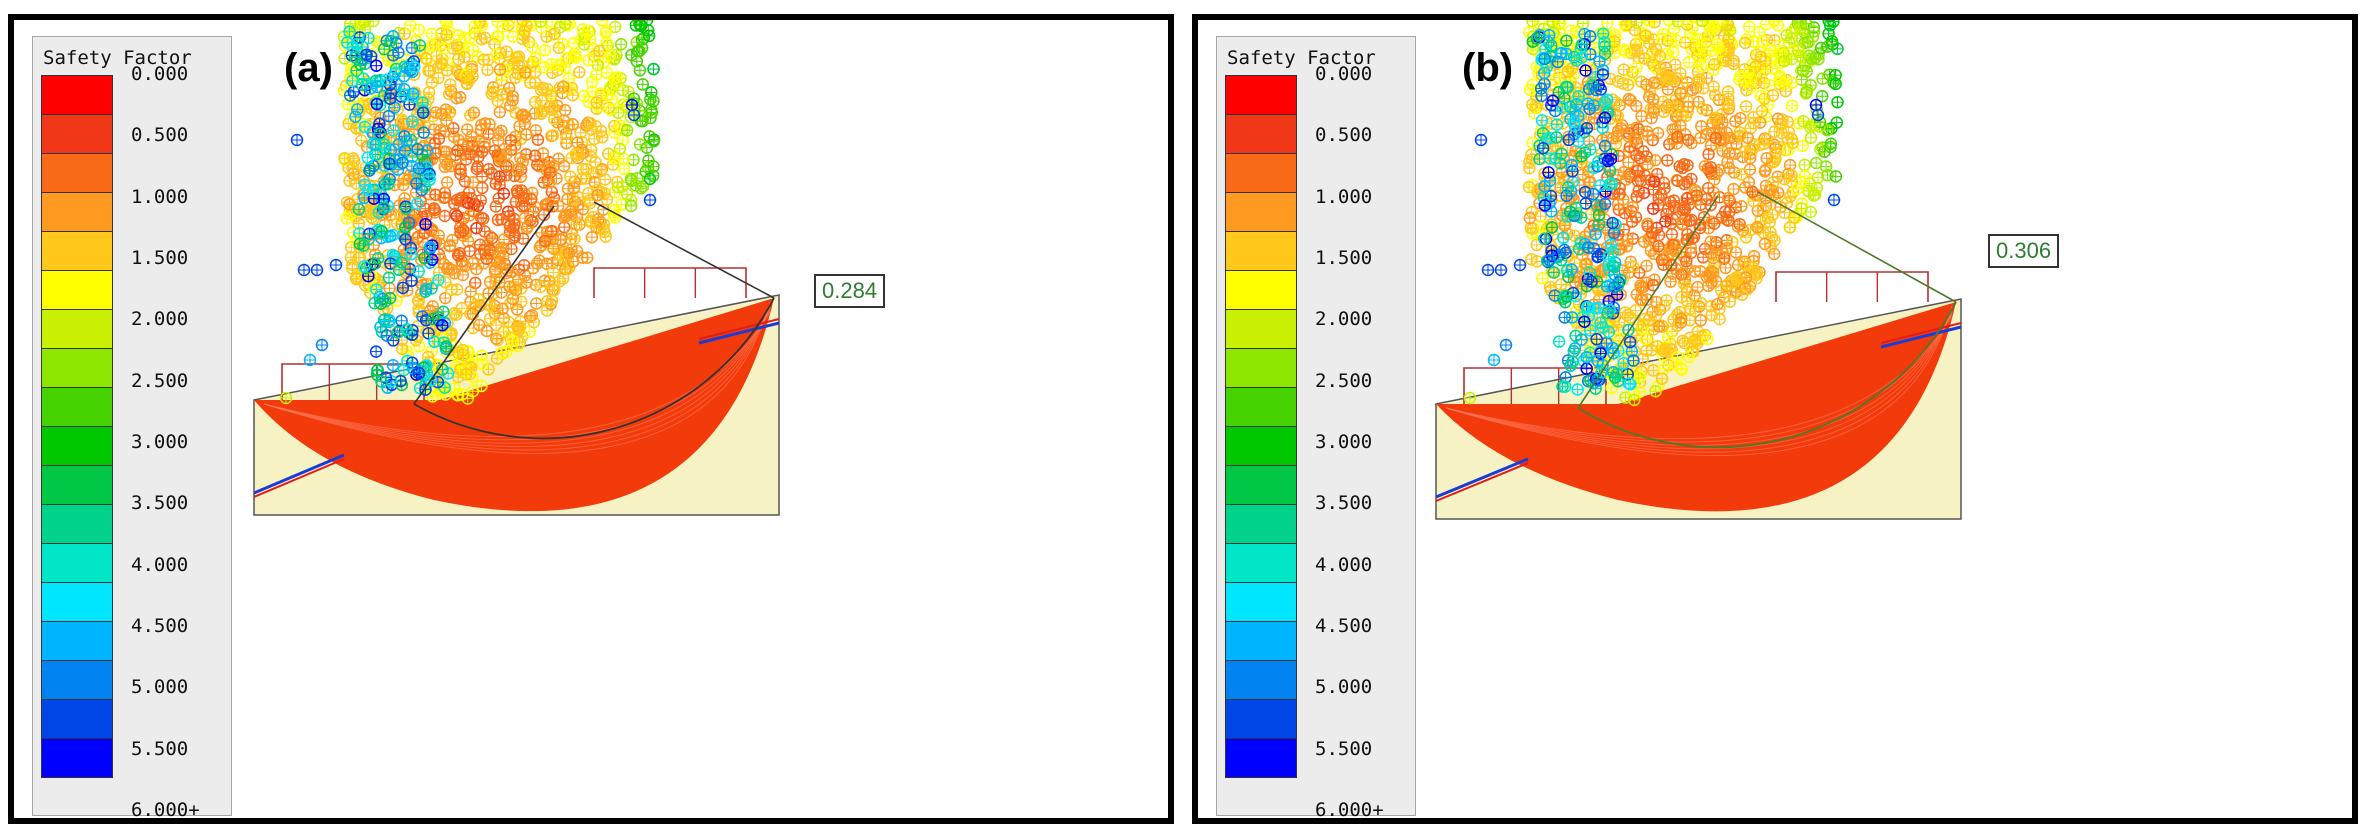 This screenshot has height=839, width=2377. Describe the element at coordinates (670, 282) in the screenshot. I see `distributed-load` at that location.